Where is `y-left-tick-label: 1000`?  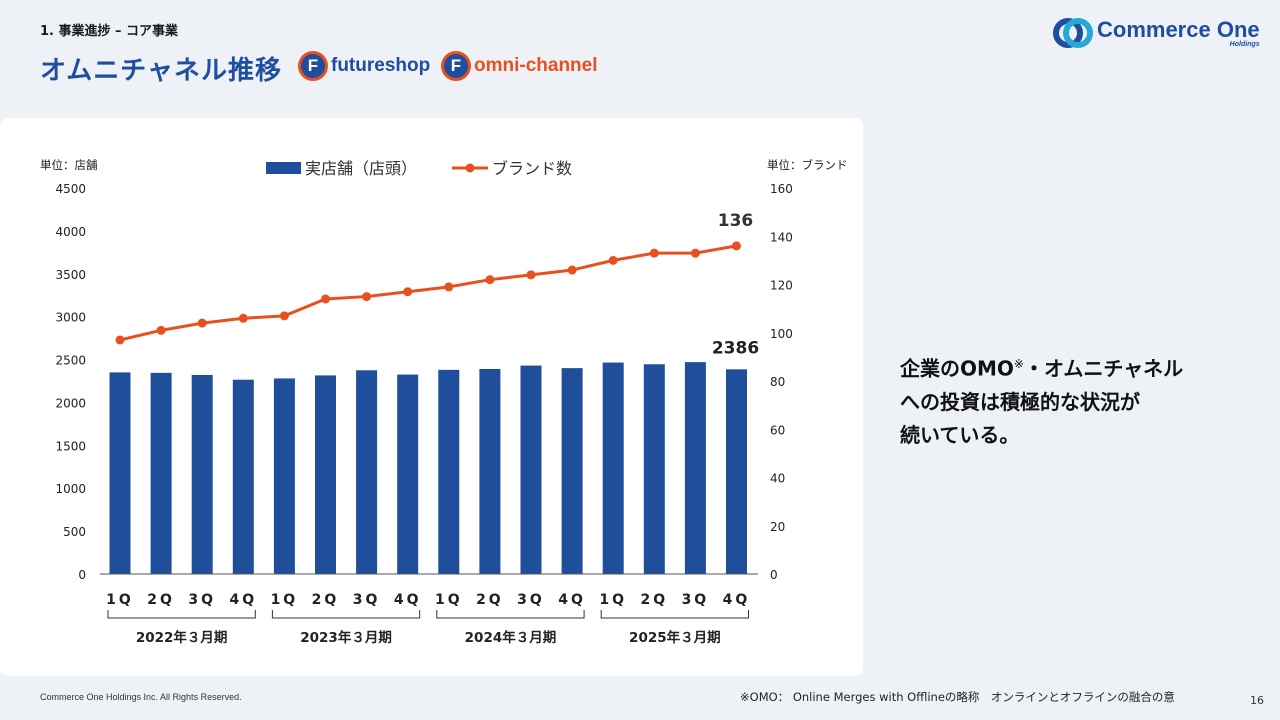 y-left-tick-label: 1000 is located at coordinates (70, 489).